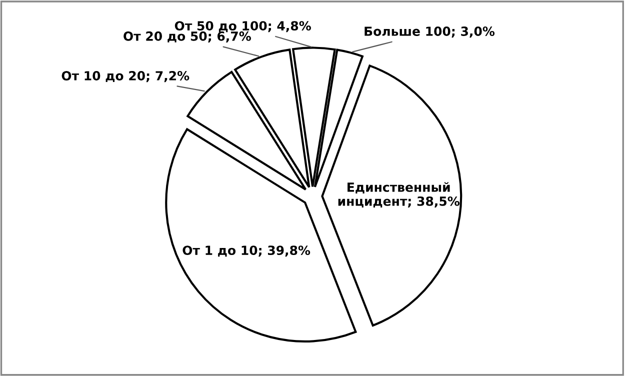 This screenshot has height=376, width=625. What do you see at coordinates (246, 251) in the screenshot?
I see `slice-label: От 1 до 10; 39,8%` at bounding box center [246, 251].